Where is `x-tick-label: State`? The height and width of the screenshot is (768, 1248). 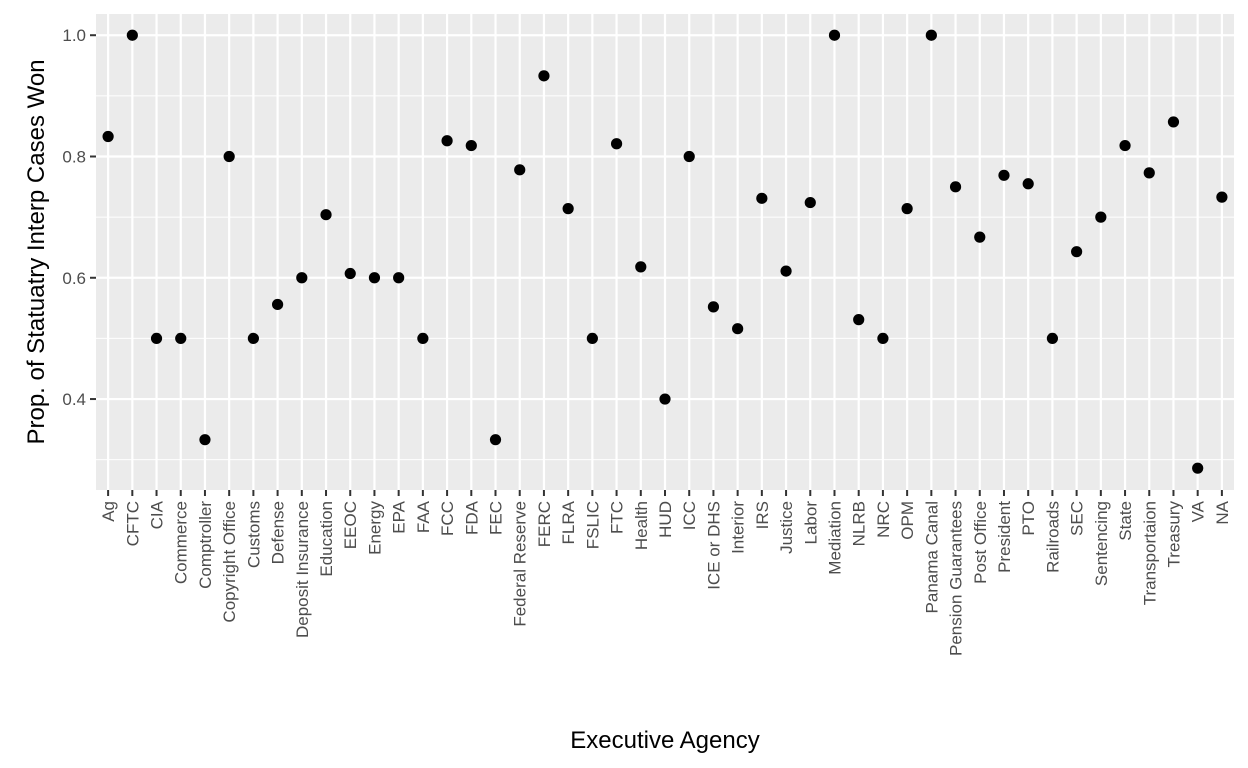
x-tick-label: State is located at coordinates (1125, 521).